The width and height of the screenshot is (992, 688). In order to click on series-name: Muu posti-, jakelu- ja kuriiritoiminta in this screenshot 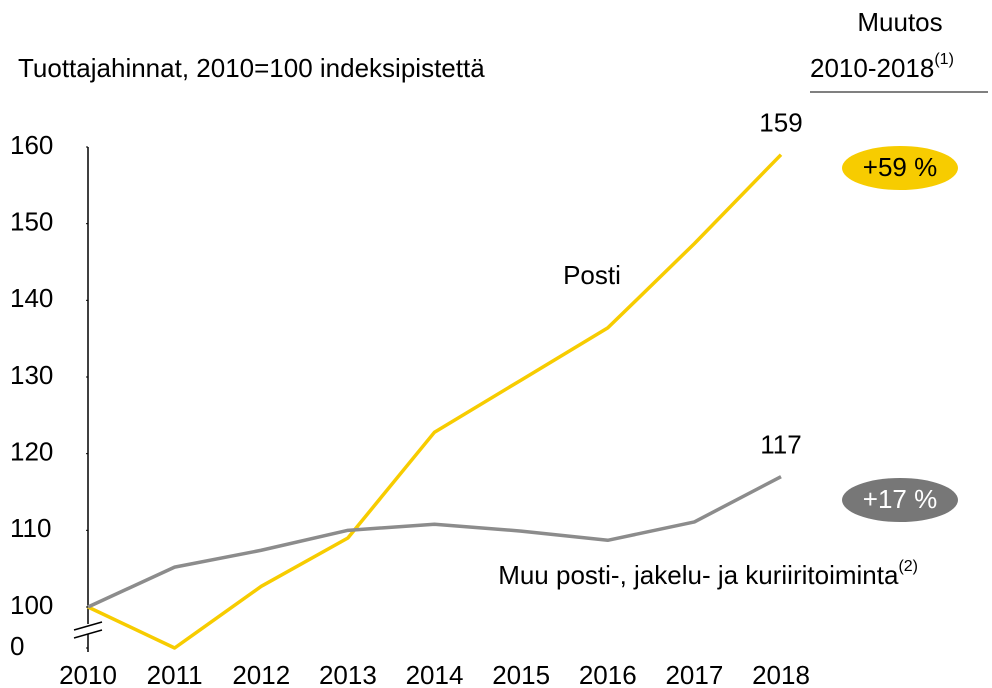, I will do `click(698, 575)`.